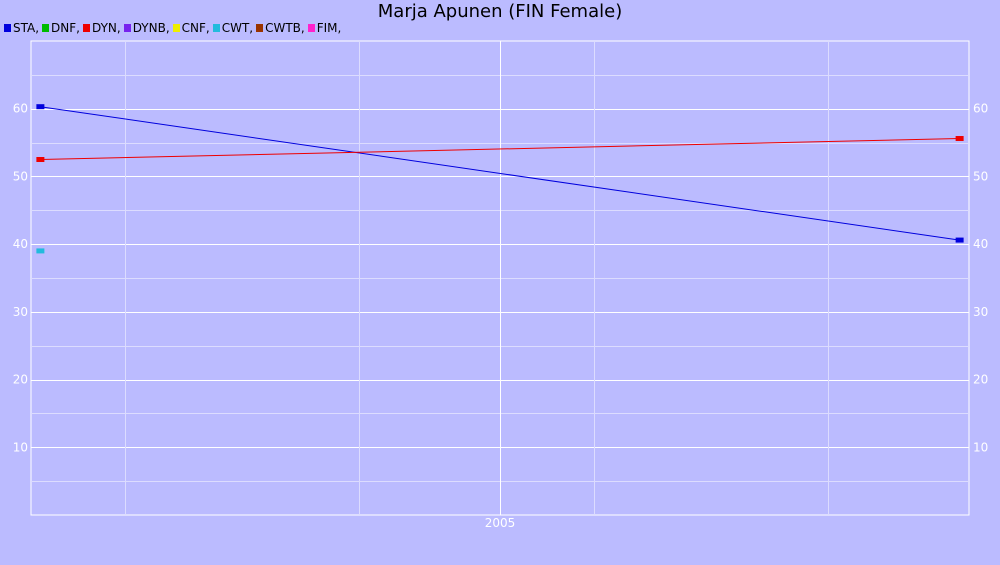  What do you see at coordinates (20, 176) in the screenshot?
I see `y-tick-label-left: 50` at bounding box center [20, 176].